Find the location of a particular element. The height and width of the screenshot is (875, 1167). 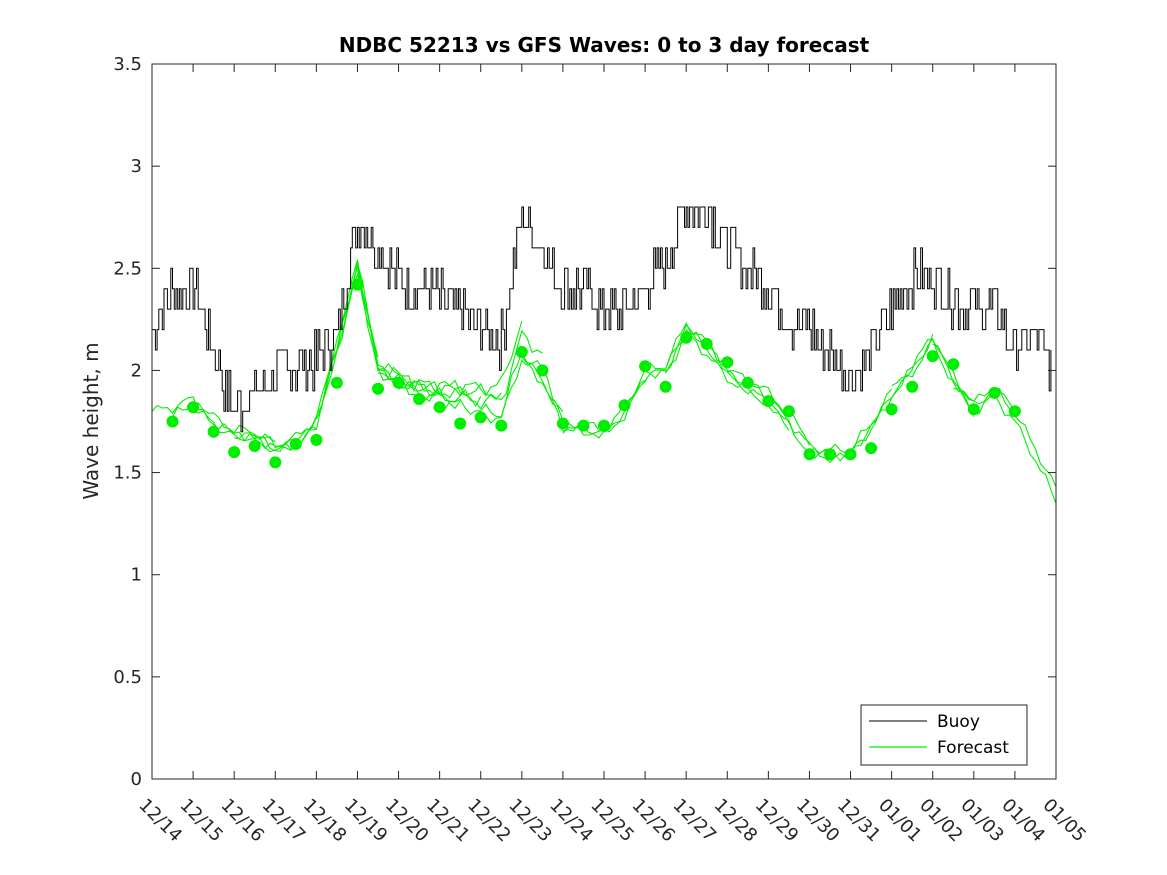

y-tick-label: 1.5 is located at coordinates (127, 473).